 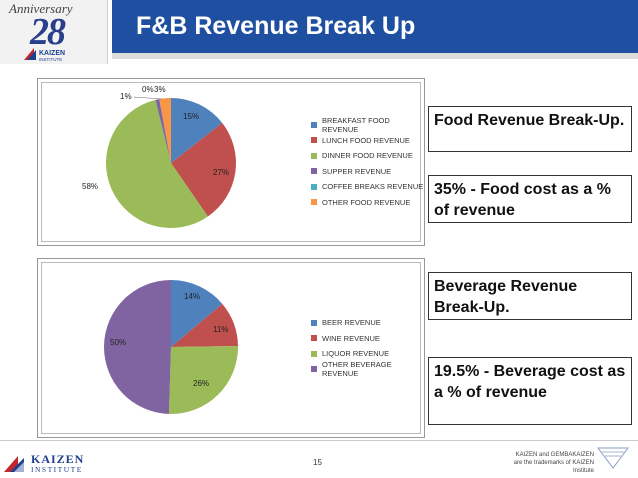 I want to click on legend-item-wine-revenue: WINE REVENUE, so click(x=367, y=339).